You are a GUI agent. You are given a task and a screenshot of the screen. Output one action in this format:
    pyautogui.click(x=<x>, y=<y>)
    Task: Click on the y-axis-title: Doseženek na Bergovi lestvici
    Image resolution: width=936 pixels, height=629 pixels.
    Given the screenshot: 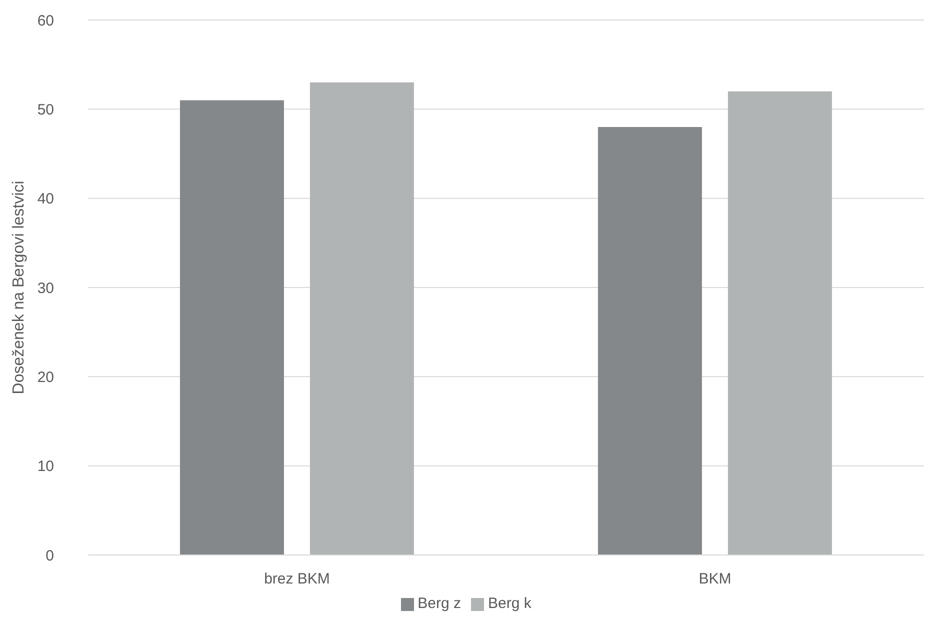 What is the action you would take?
    pyautogui.click(x=19, y=287)
    